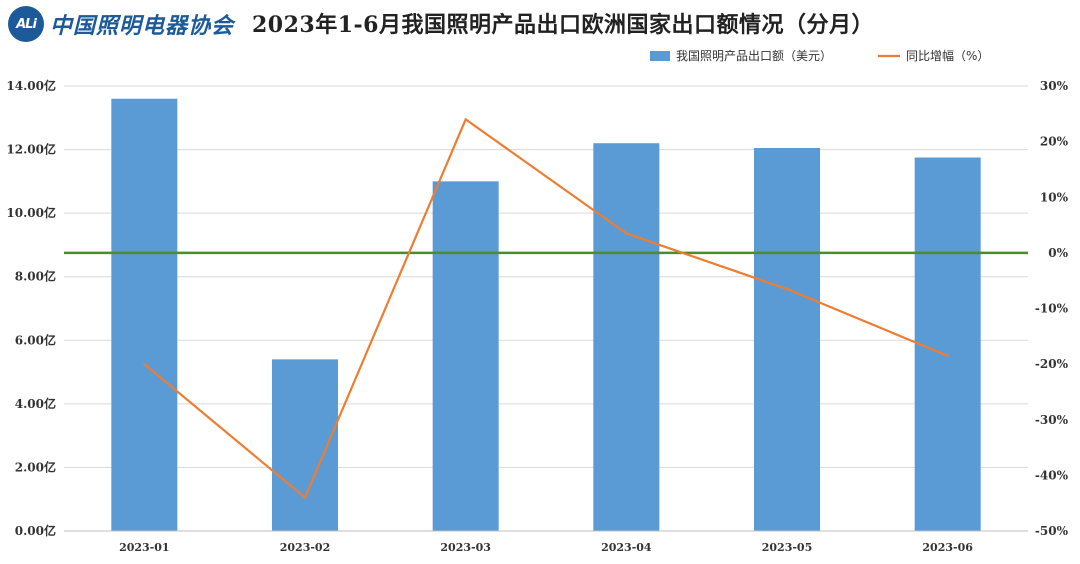 Image resolution: width=1080 pixels, height=564 pixels. Describe the element at coordinates (1052, 531) in the screenshot. I see `right-tick-label: -50%` at that location.